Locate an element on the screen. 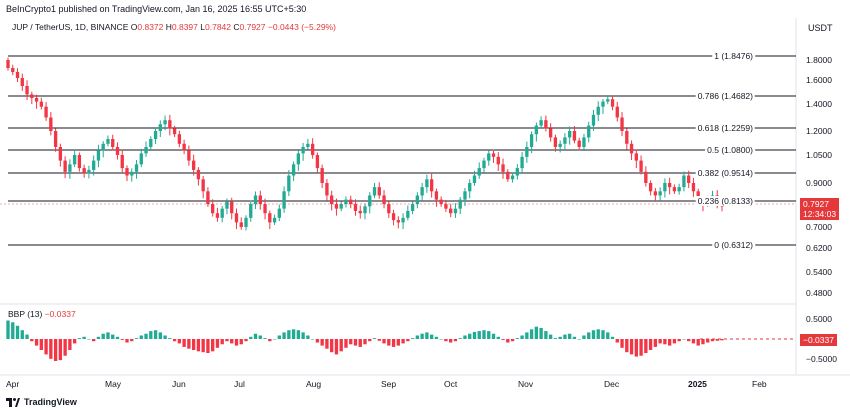  price-axis-tick: 0.4800 is located at coordinates (819, 293).